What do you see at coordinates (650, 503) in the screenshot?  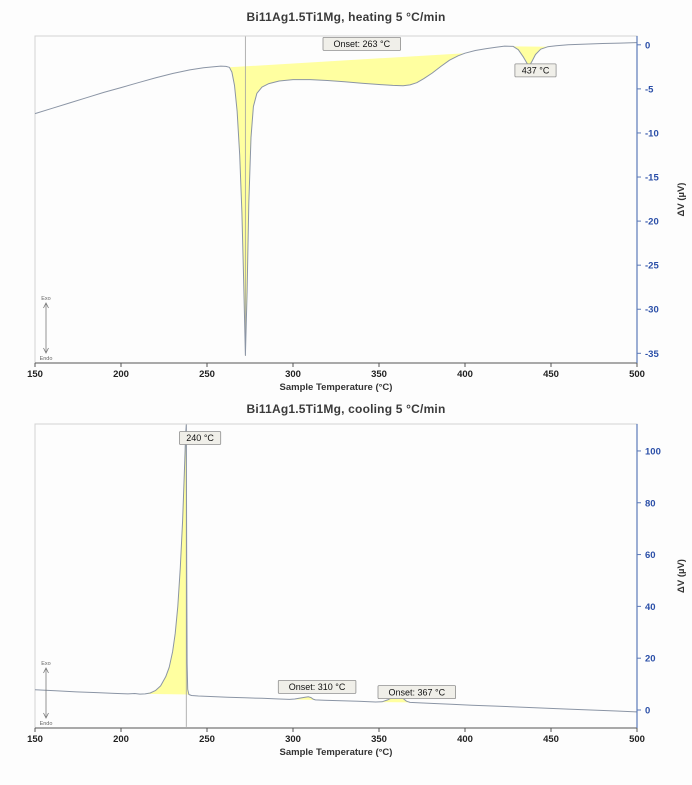 I see `y-tick-label: 80` at bounding box center [650, 503].